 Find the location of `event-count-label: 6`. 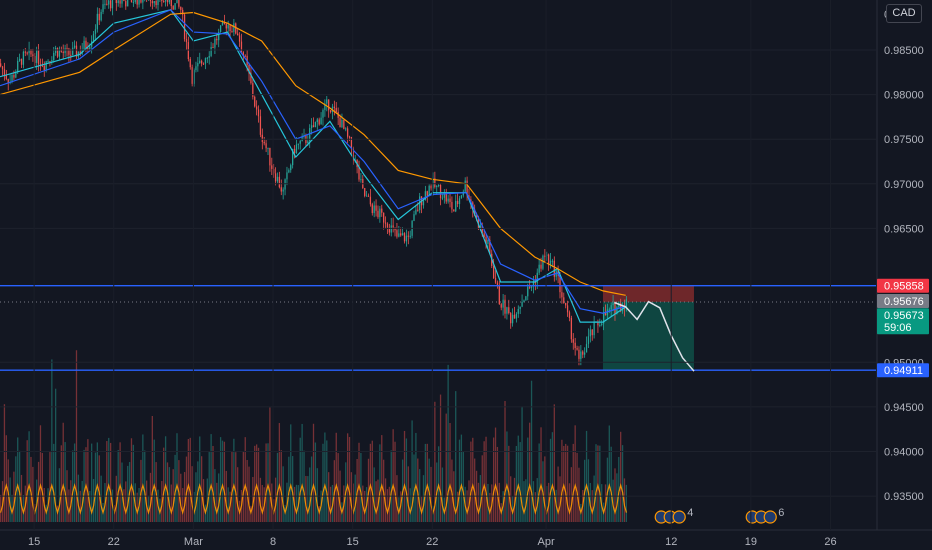

event-count-label: 6 is located at coordinates (781, 513).